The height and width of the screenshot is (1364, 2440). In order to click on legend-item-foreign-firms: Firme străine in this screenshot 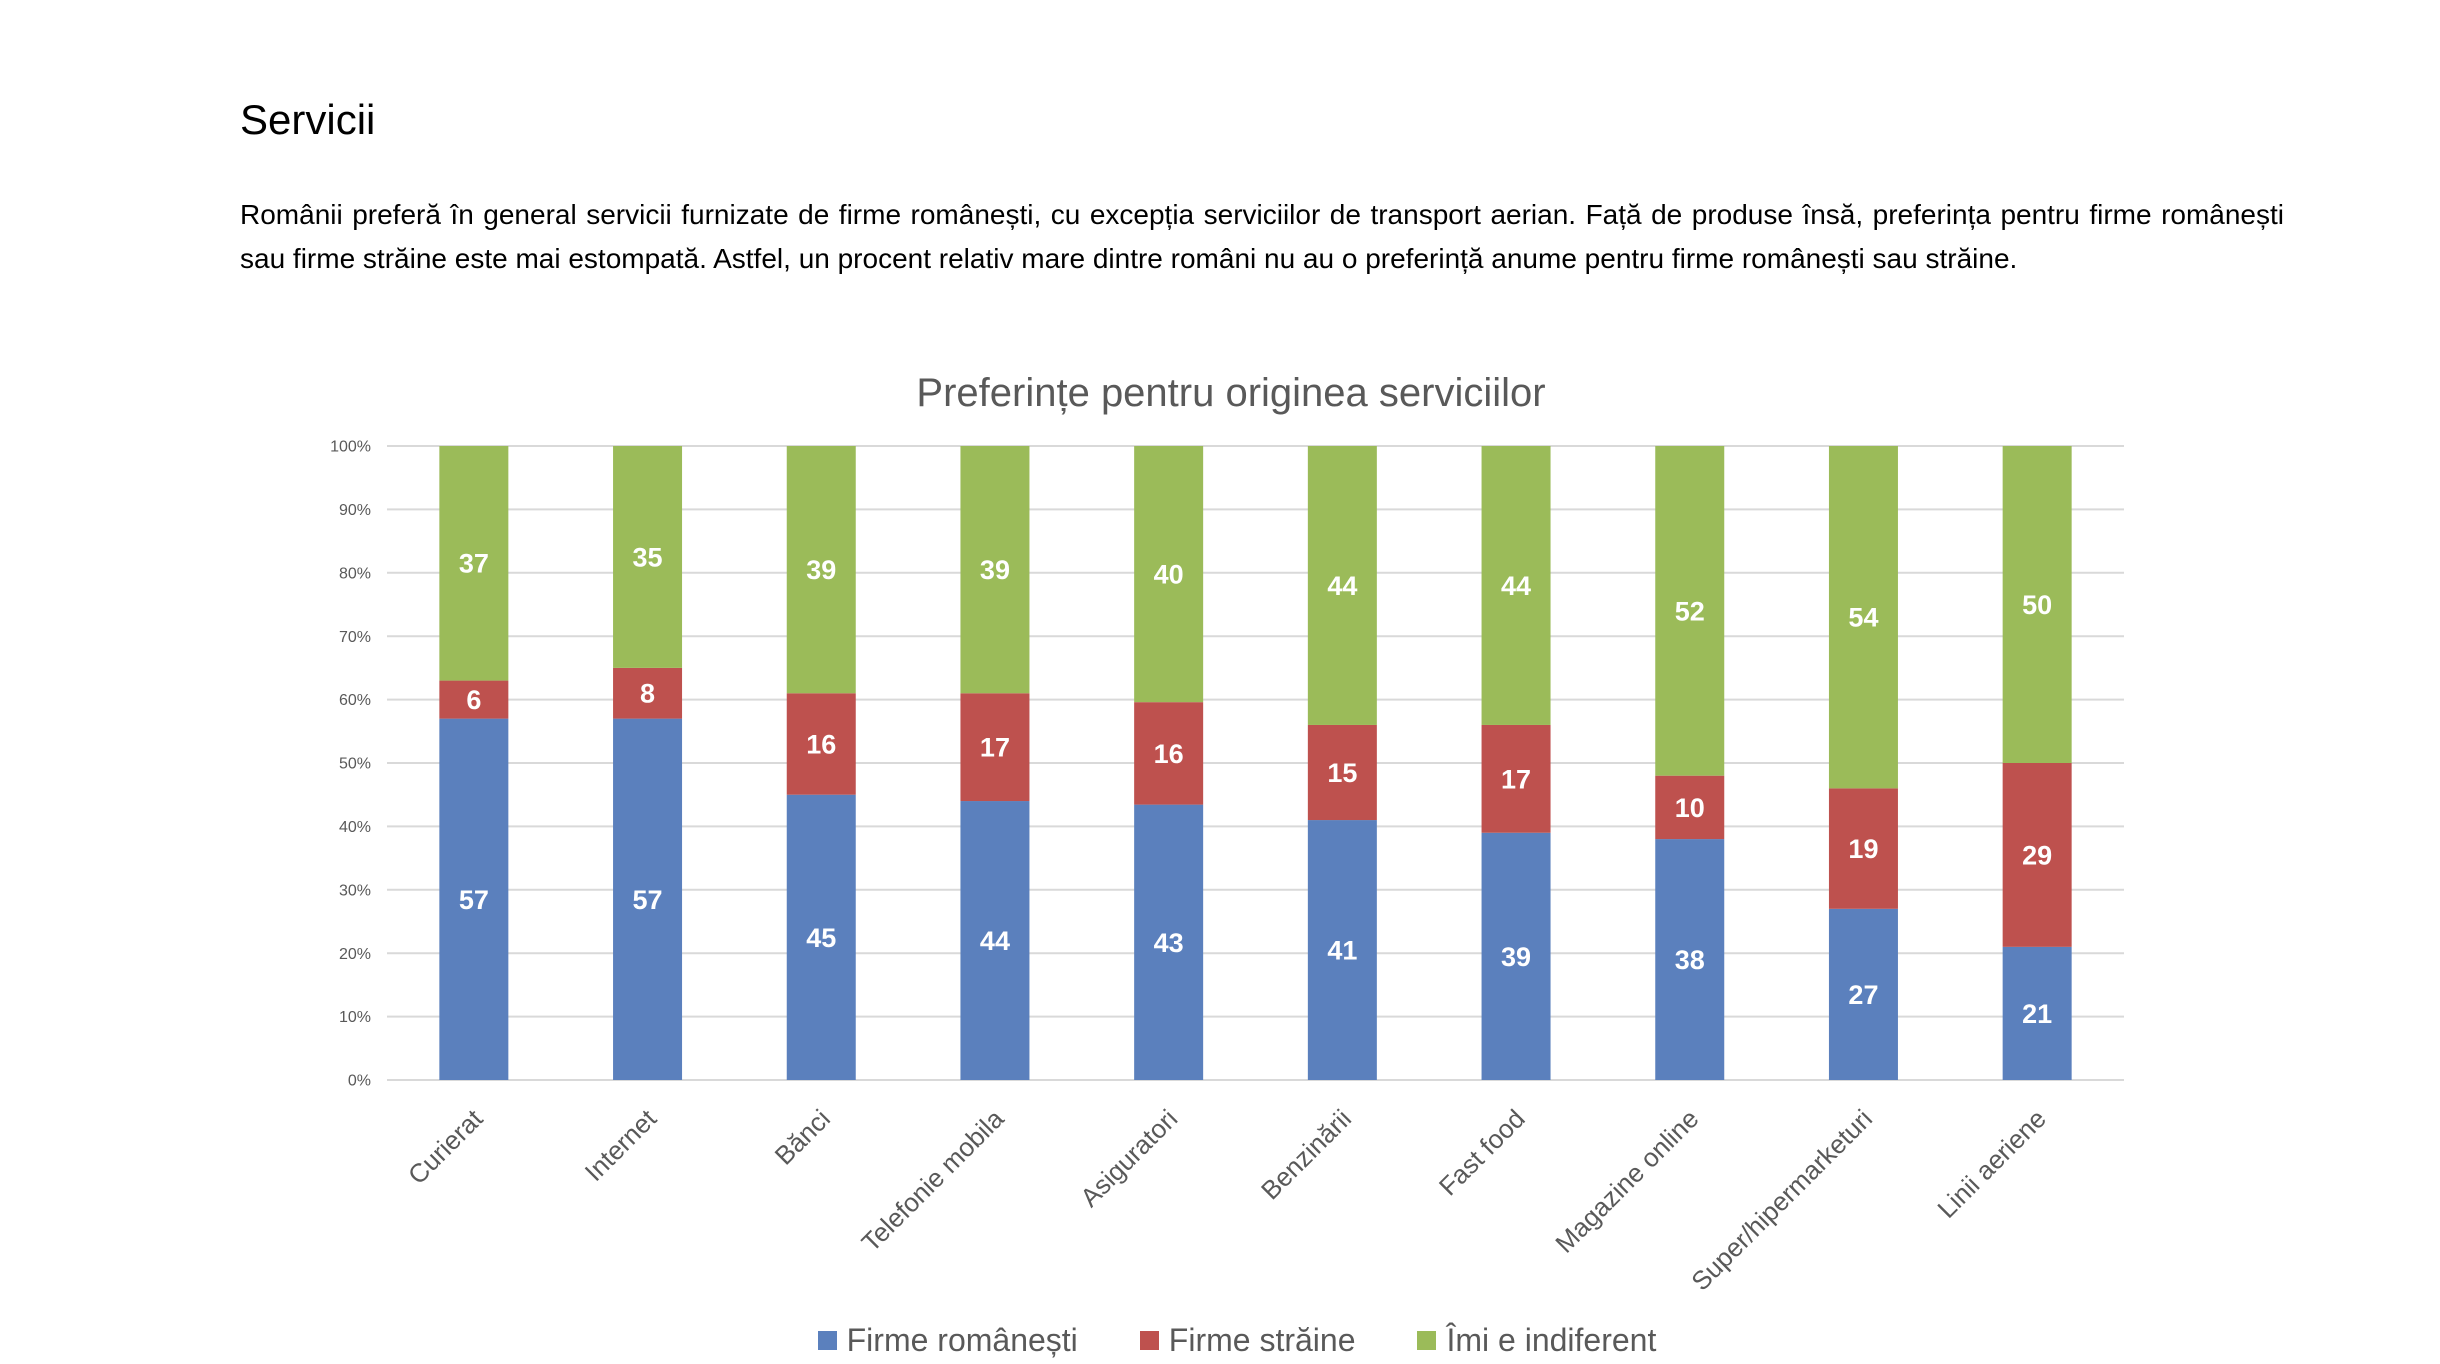, I will do `click(1247, 1340)`.